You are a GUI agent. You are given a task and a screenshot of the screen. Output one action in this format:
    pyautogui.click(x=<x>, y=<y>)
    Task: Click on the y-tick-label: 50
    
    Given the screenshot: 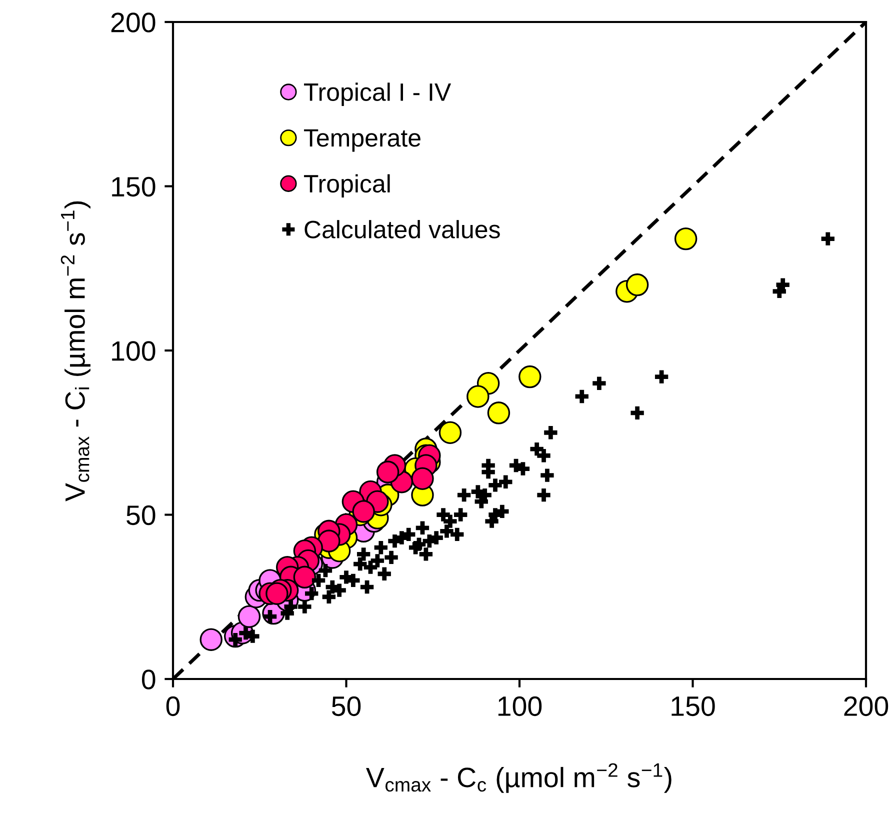 What is the action you would take?
    pyautogui.click(x=141, y=515)
    